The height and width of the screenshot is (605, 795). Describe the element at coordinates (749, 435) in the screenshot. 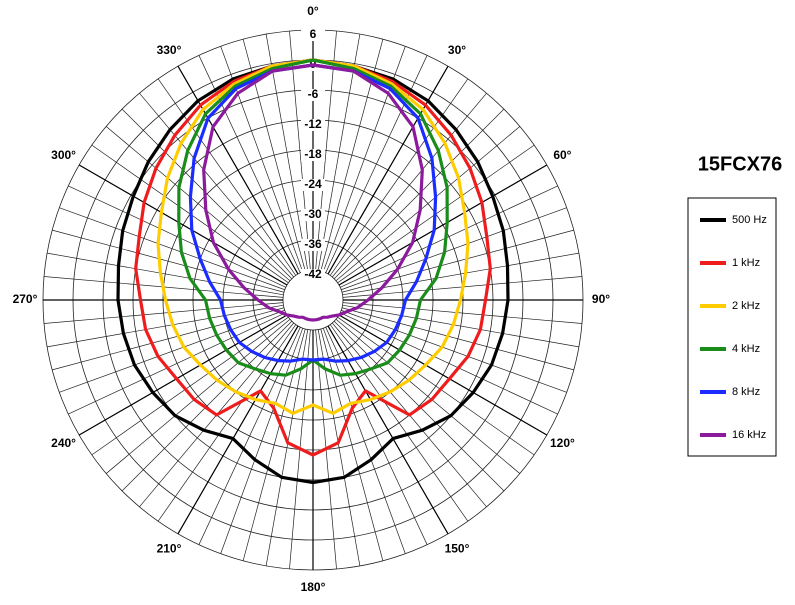

I see `legend-label: 16 kHz` at that location.